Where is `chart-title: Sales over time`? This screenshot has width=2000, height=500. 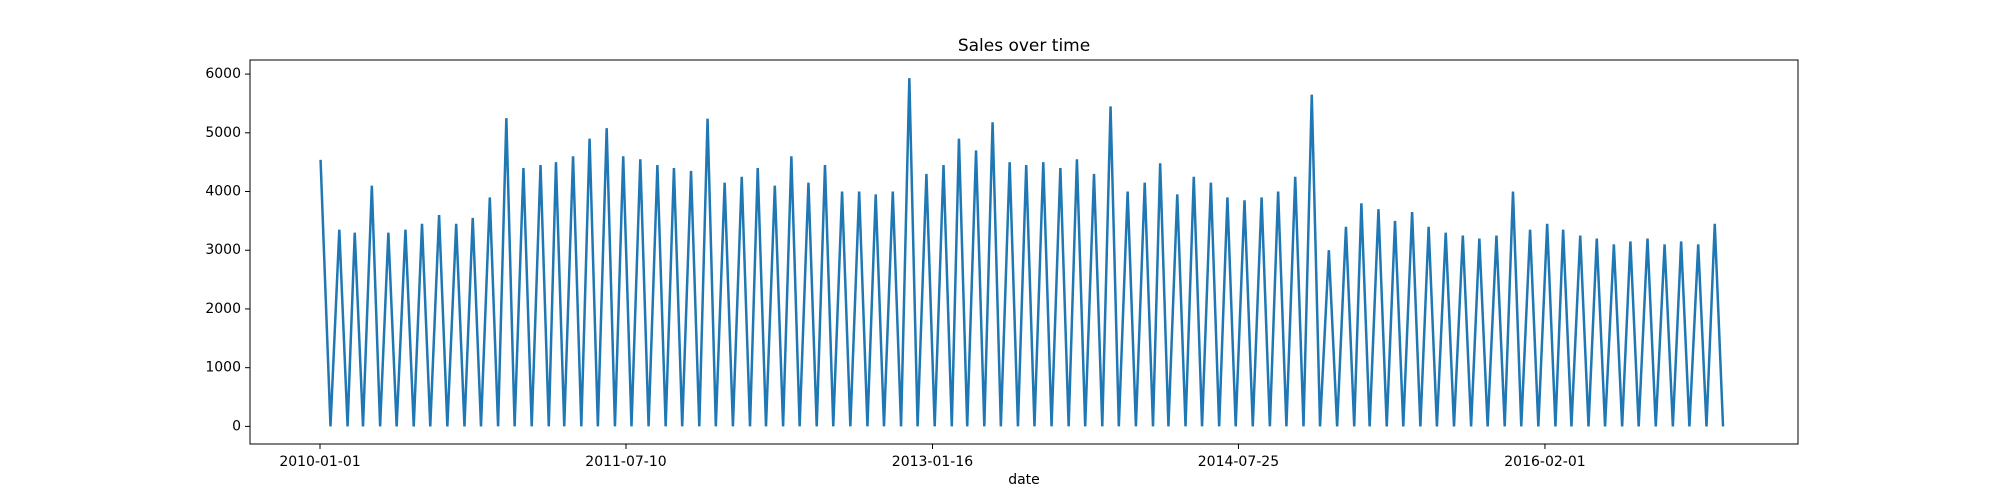
chart-title: Sales over time is located at coordinates (1024, 46).